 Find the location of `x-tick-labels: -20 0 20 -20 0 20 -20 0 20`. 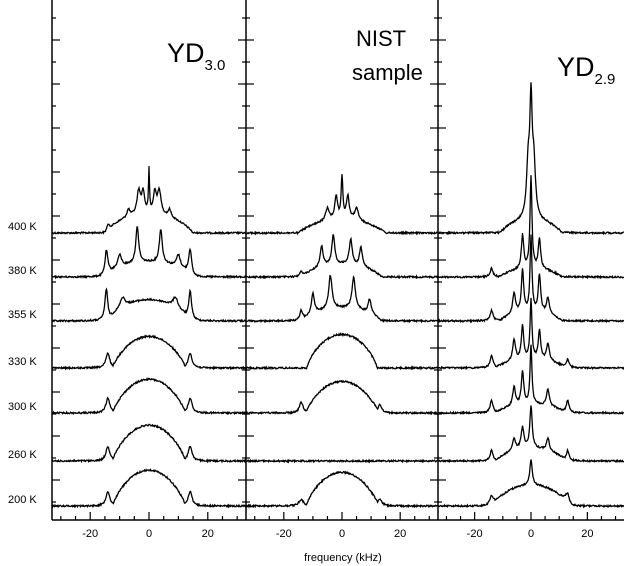

x-tick-labels: -20 0 20 -20 0 20 -20 0 20 is located at coordinates (337, 534).